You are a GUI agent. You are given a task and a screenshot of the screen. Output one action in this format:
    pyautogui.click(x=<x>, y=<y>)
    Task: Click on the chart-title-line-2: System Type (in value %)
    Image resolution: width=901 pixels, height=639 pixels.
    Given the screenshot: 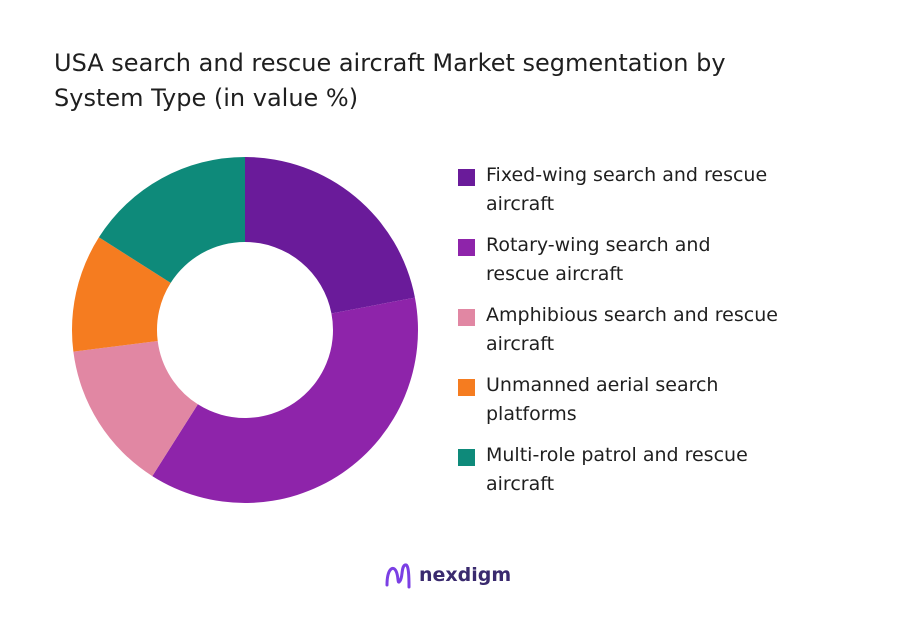 What is the action you would take?
    pyautogui.click(x=206, y=98)
    